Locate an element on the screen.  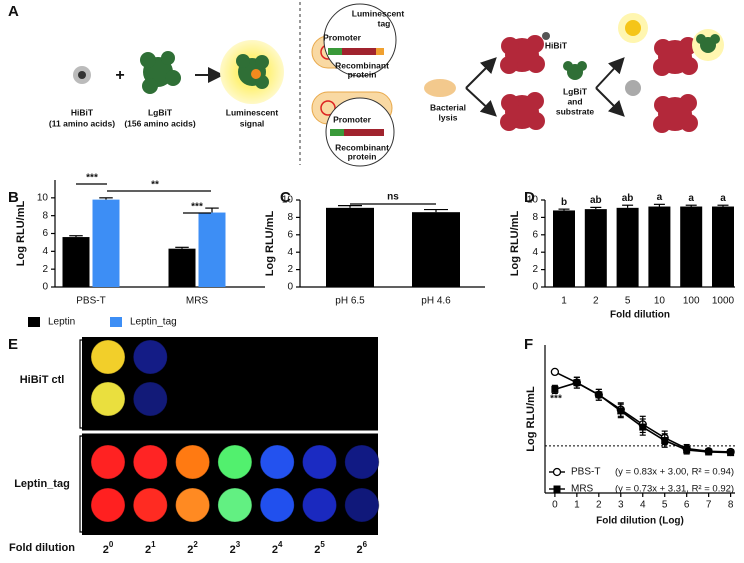
x-tick-label: pH 6.5 is located at coordinates (350, 301).